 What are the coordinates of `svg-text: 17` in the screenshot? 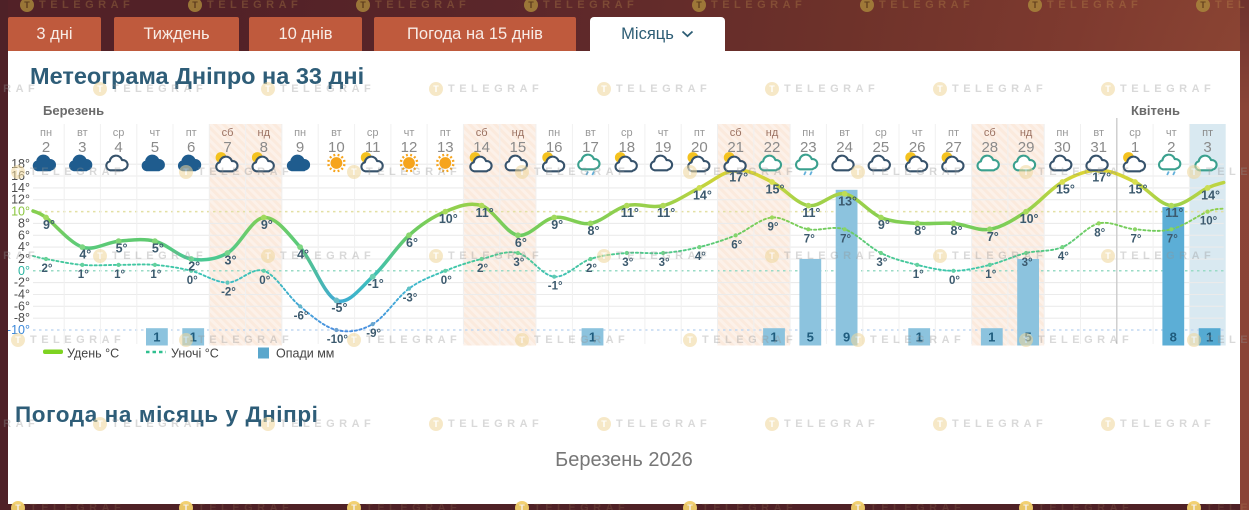 It's located at (590, 147).